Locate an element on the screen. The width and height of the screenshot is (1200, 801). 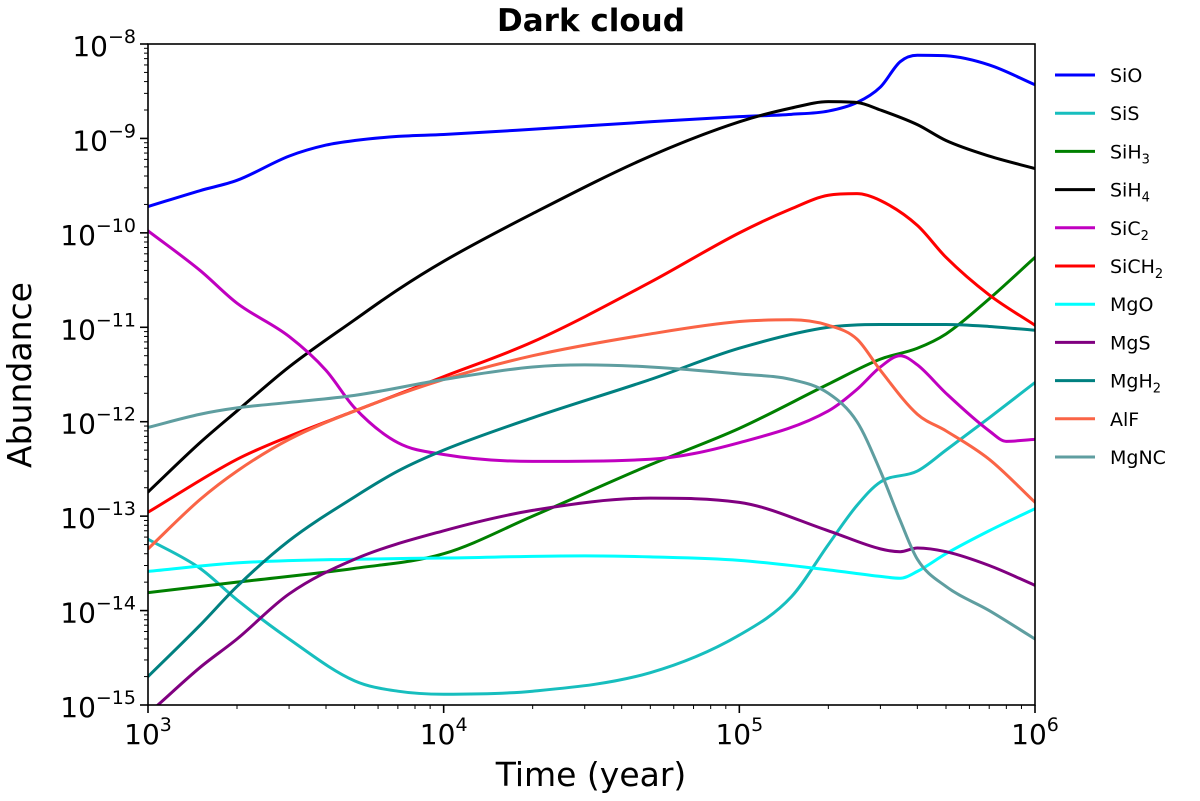
series-line-sio is located at coordinates (591, 131).